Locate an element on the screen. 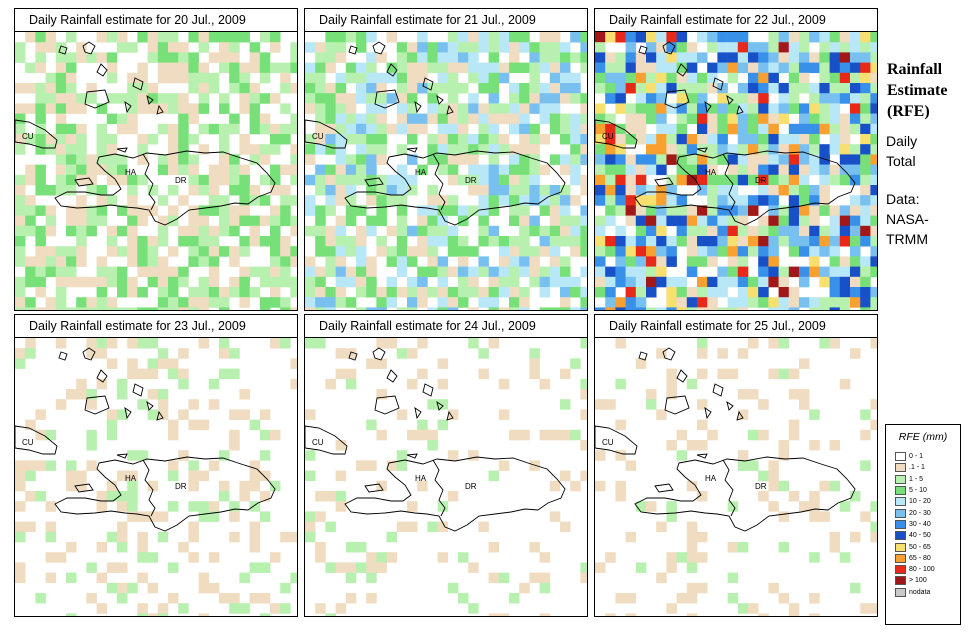 The width and height of the screenshot is (971, 635). cuba-label: CU is located at coordinates (318, 442).